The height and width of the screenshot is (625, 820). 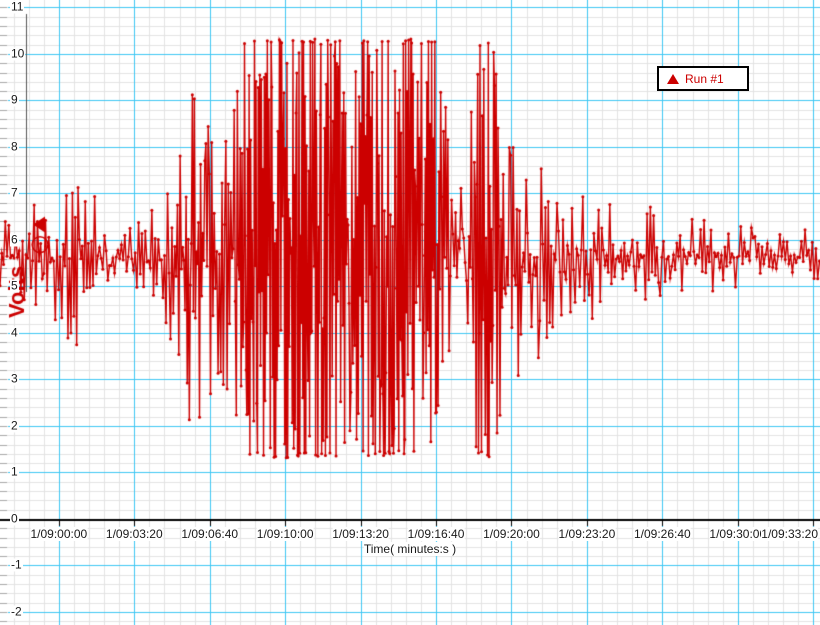 I want to click on x-tick-label: 1/09:10:00, so click(x=285, y=534).